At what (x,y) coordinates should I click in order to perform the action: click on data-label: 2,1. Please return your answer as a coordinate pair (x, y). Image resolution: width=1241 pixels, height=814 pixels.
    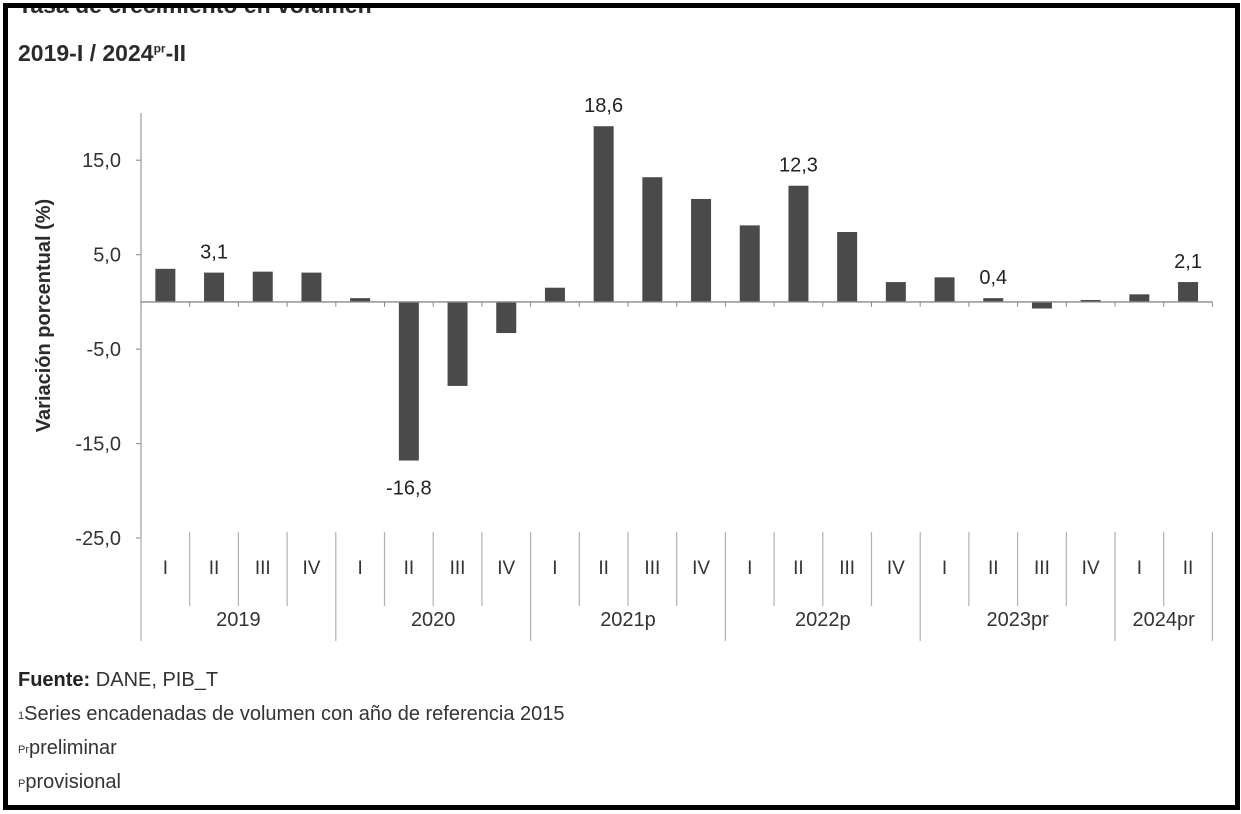
    Looking at the image, I should click on (1188, 262).